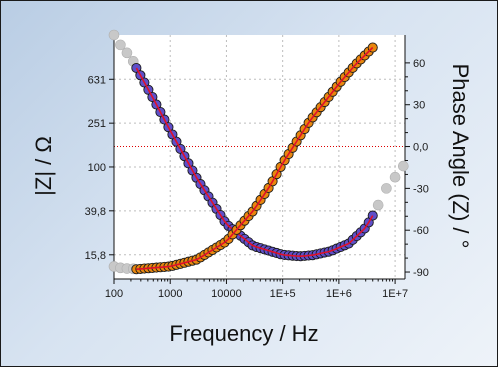  I want to click on right-tick-label: 0,0, so click(420, 148).